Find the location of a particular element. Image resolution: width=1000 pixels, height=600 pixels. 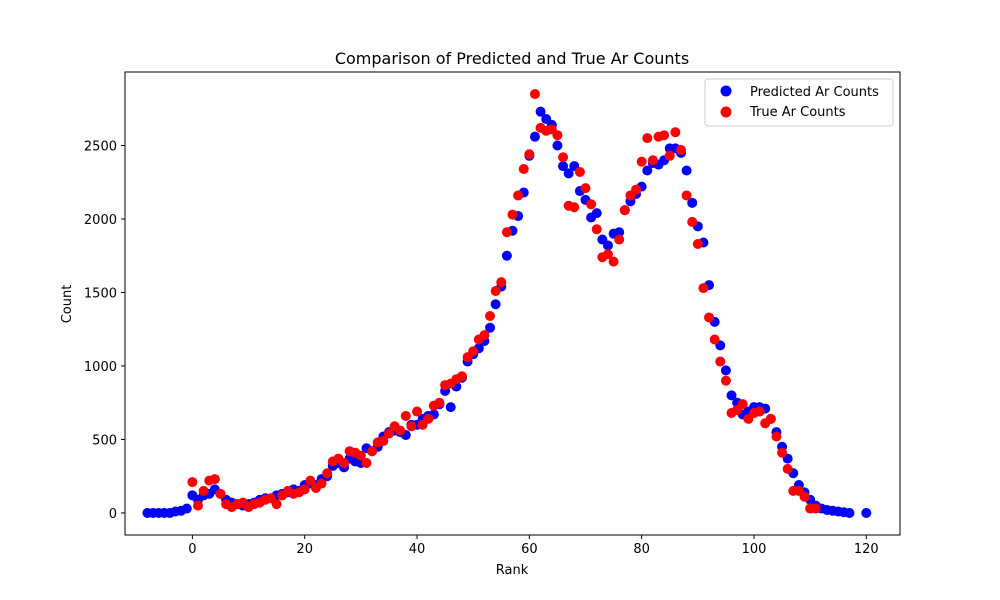

x-tick-label: 0 is located at coordinates (192, 549).